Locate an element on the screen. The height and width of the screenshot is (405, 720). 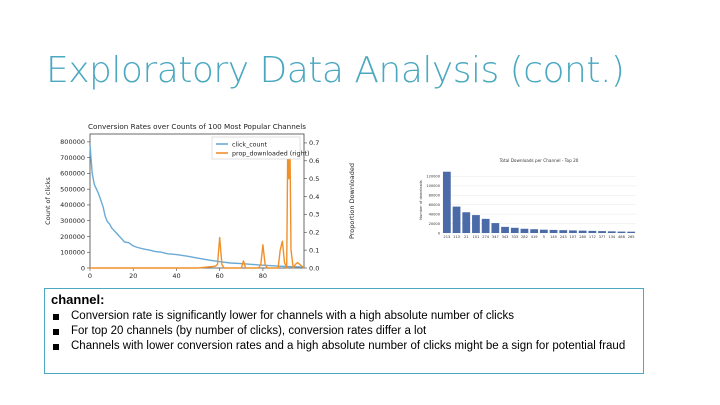
y-tick-label: 200000 is located at coordinates (72, 237).